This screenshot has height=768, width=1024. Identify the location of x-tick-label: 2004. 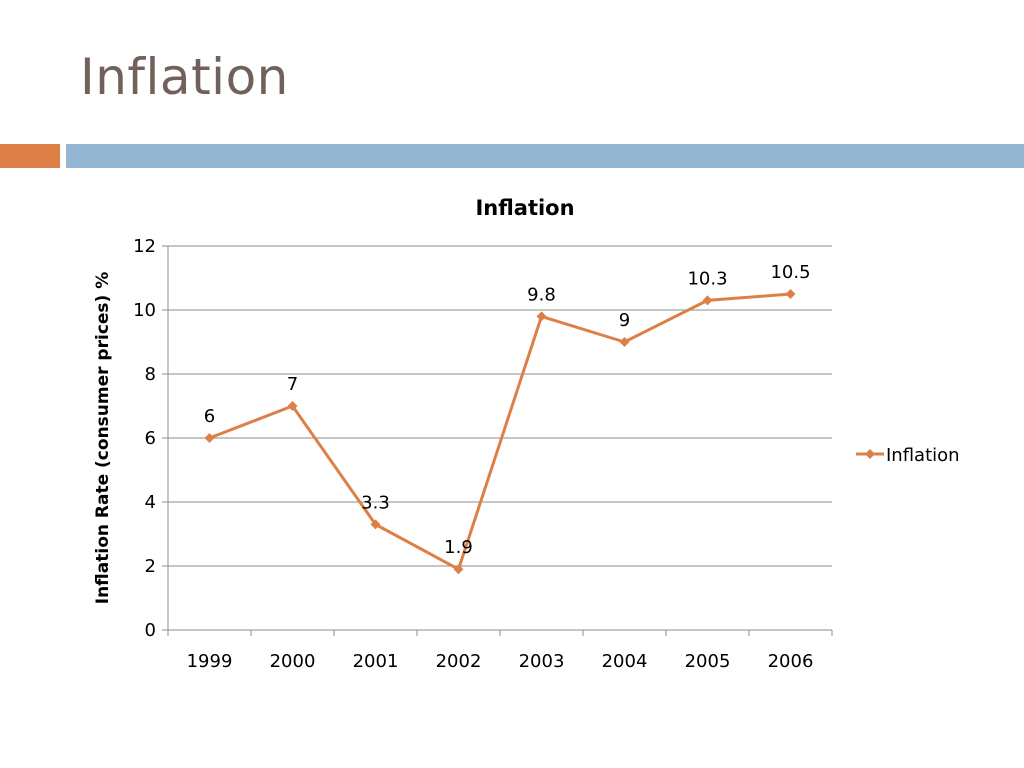
(625, 661).